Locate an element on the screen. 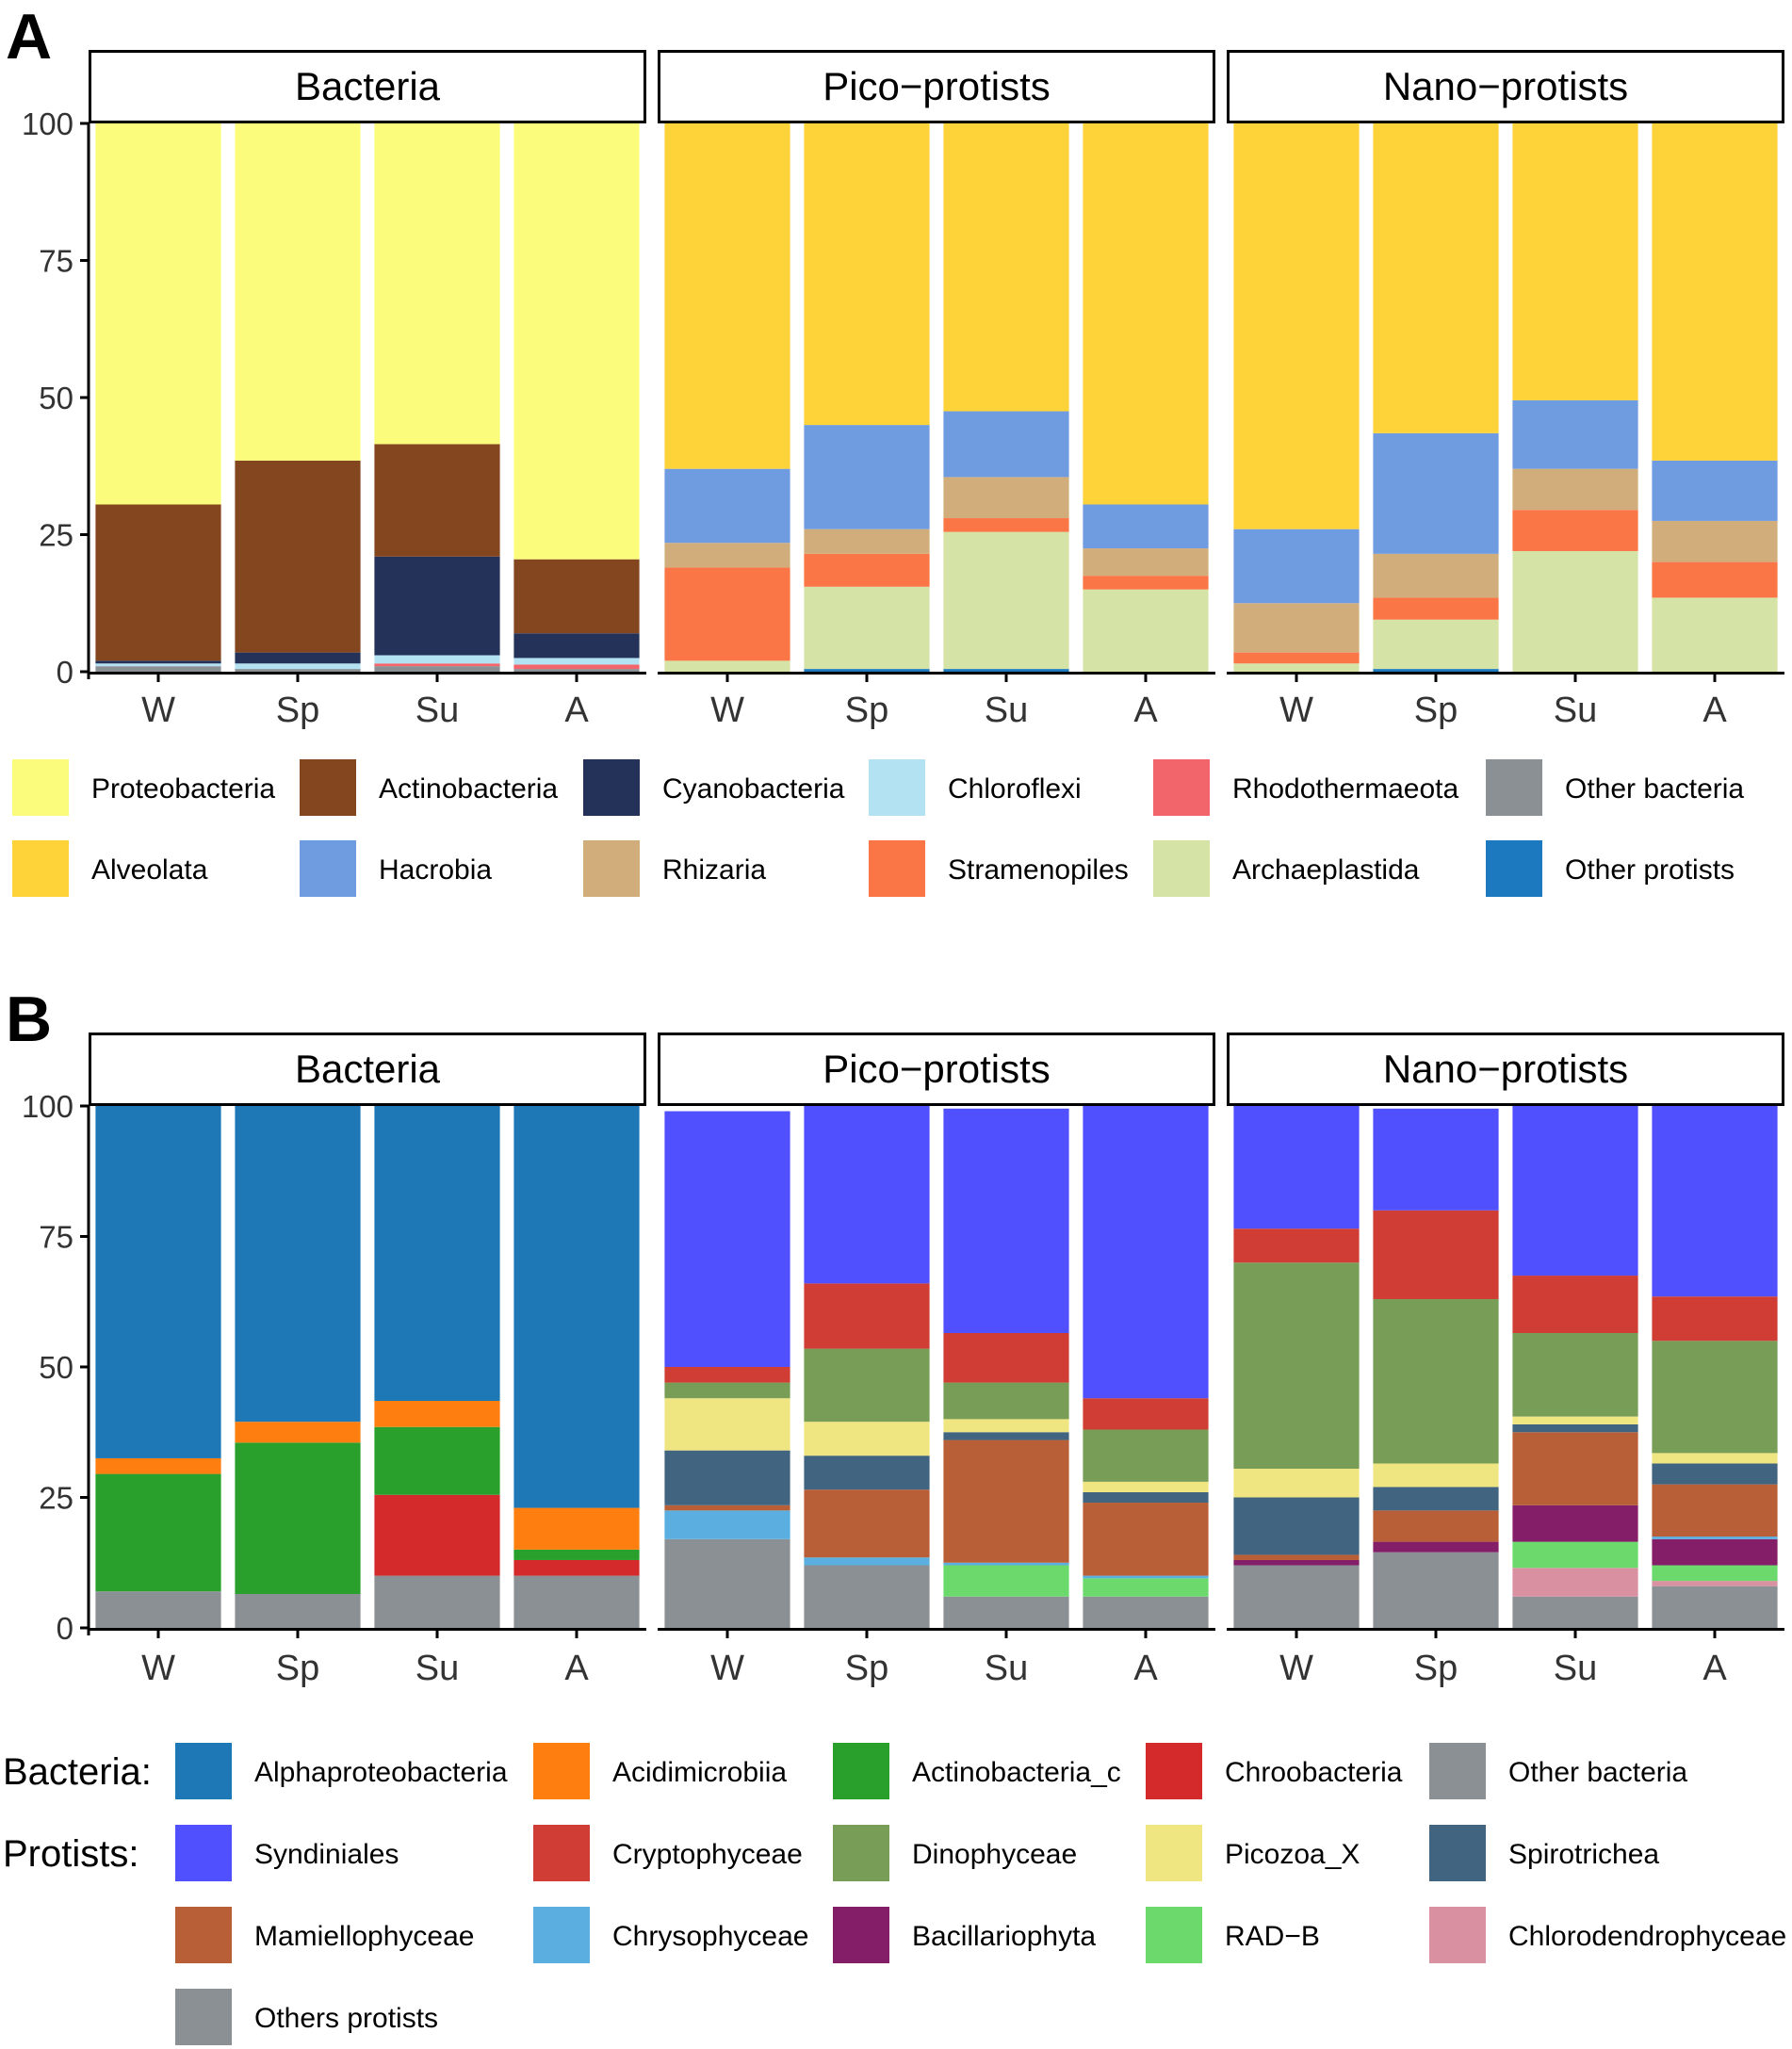 Image resolution: width=1792 pixels, height=2049 pixels. y-tick-label: 50 is located at coordinates (56, 398).